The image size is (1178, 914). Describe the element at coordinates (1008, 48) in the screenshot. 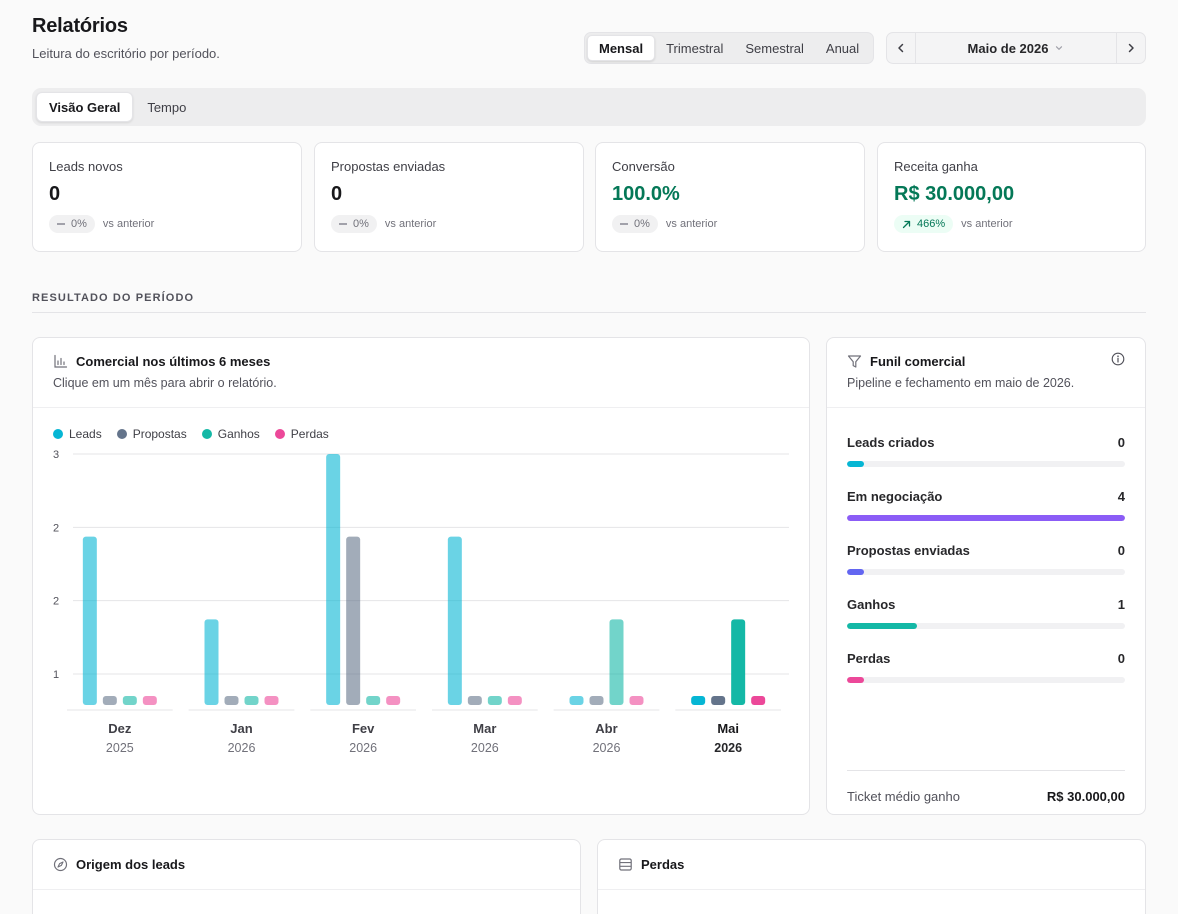

I see `month-label: Maio de 2026` at that location.